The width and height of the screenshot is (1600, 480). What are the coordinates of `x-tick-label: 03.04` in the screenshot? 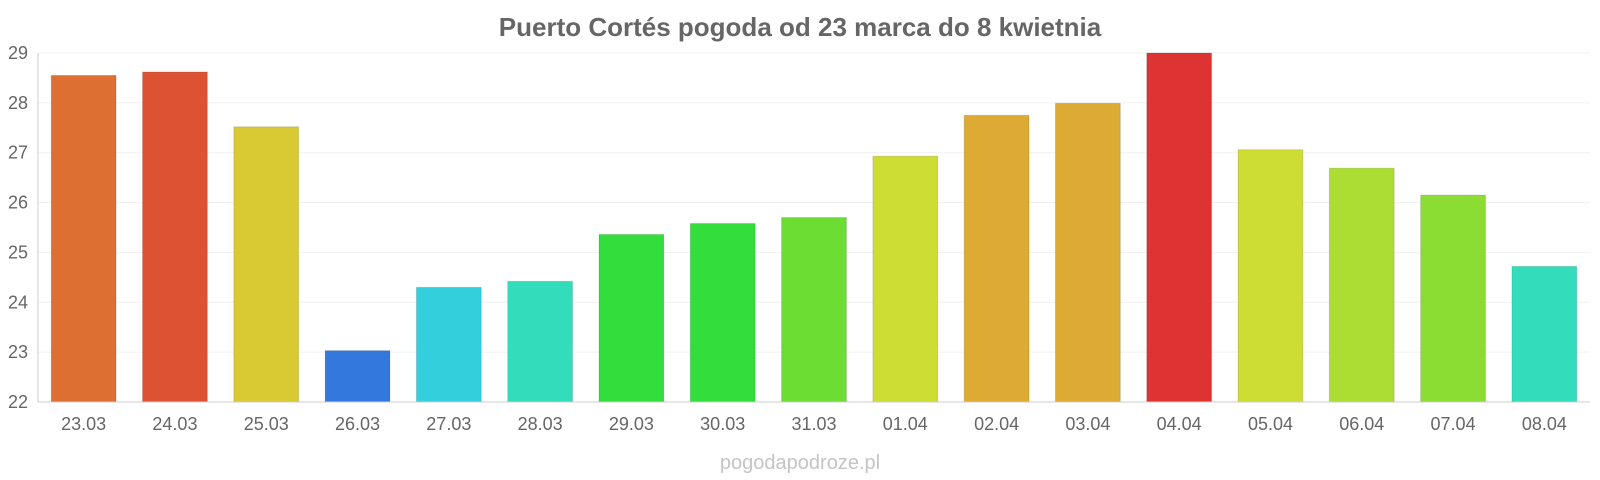 It's located at (1087, 424).